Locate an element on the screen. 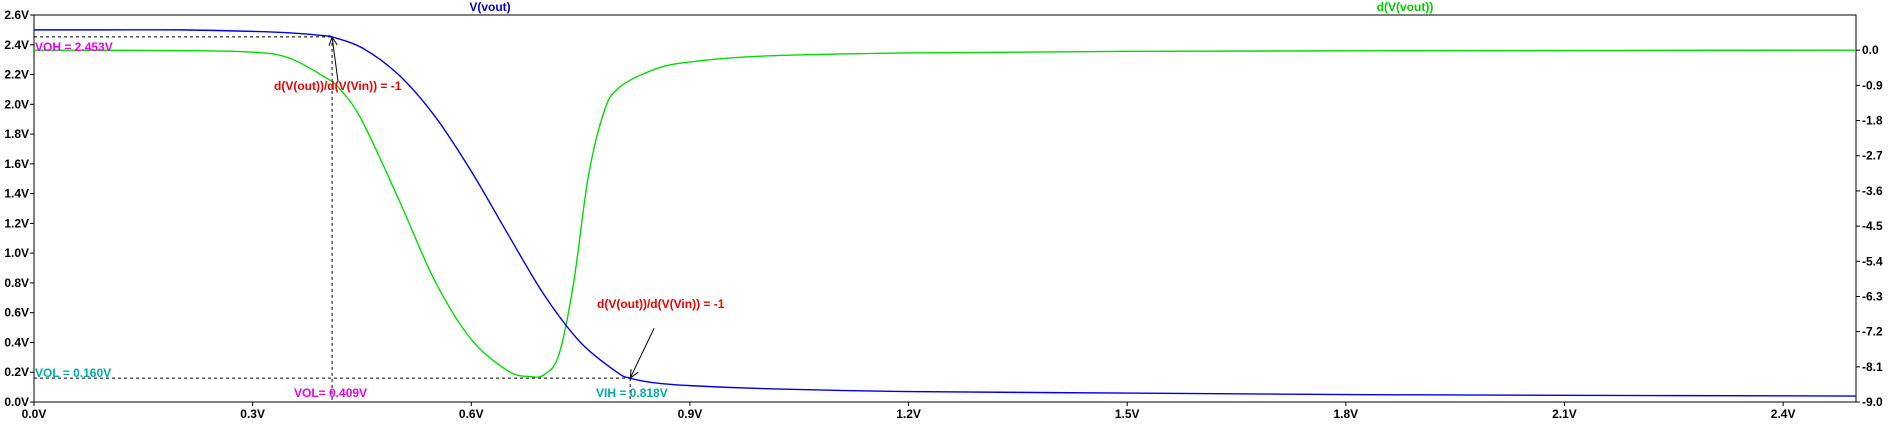  y-left-tick-label: 1.4V is located at coordinates (16, 194).